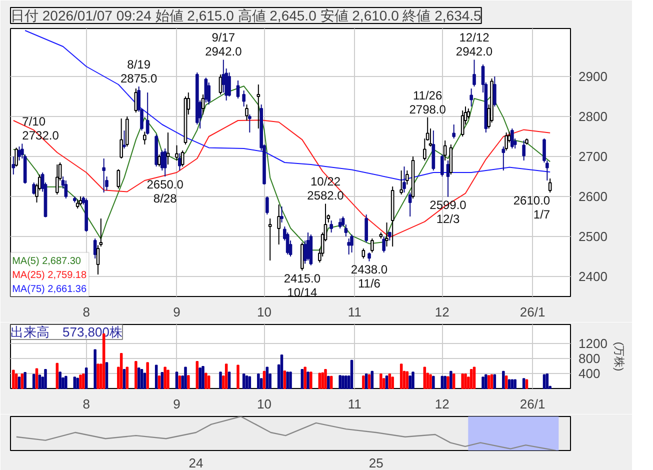  Describe the element at coordinates (66, 332) in the screenshot. I see `chart-title: 出来高 573,800株` at that location.